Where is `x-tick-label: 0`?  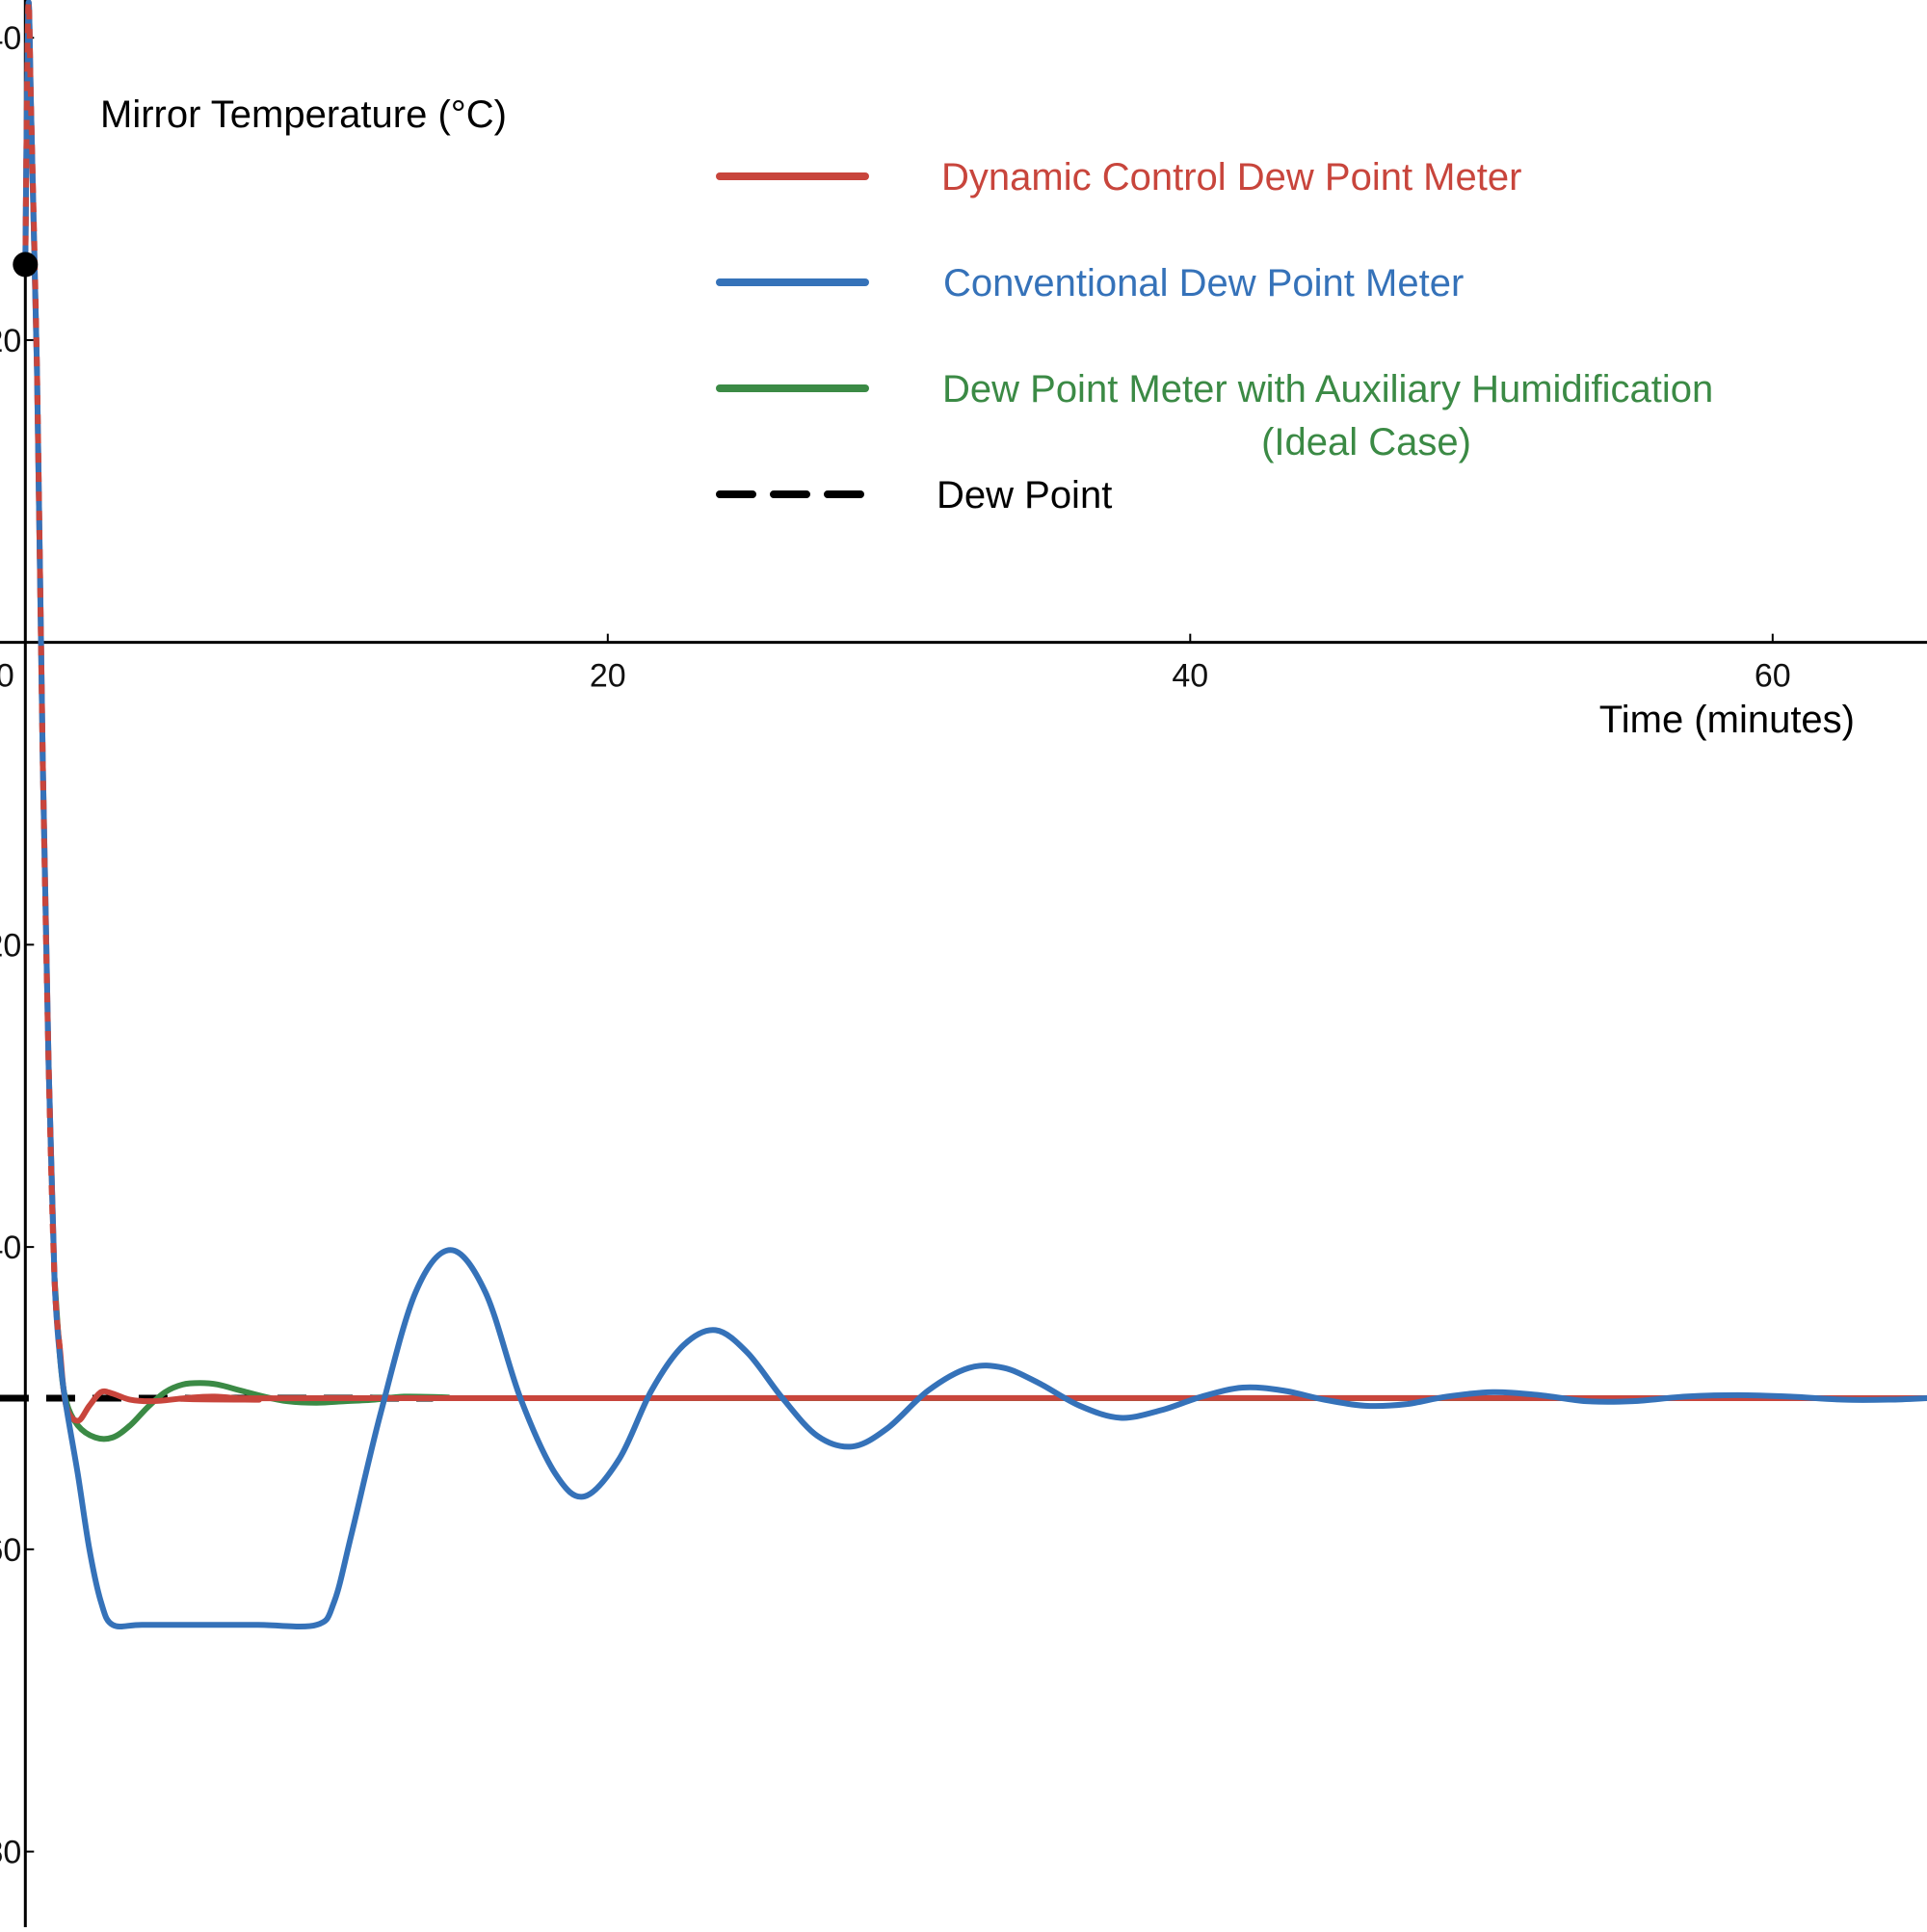 x-tick-label: 0 is located at coordinates (7, 676).